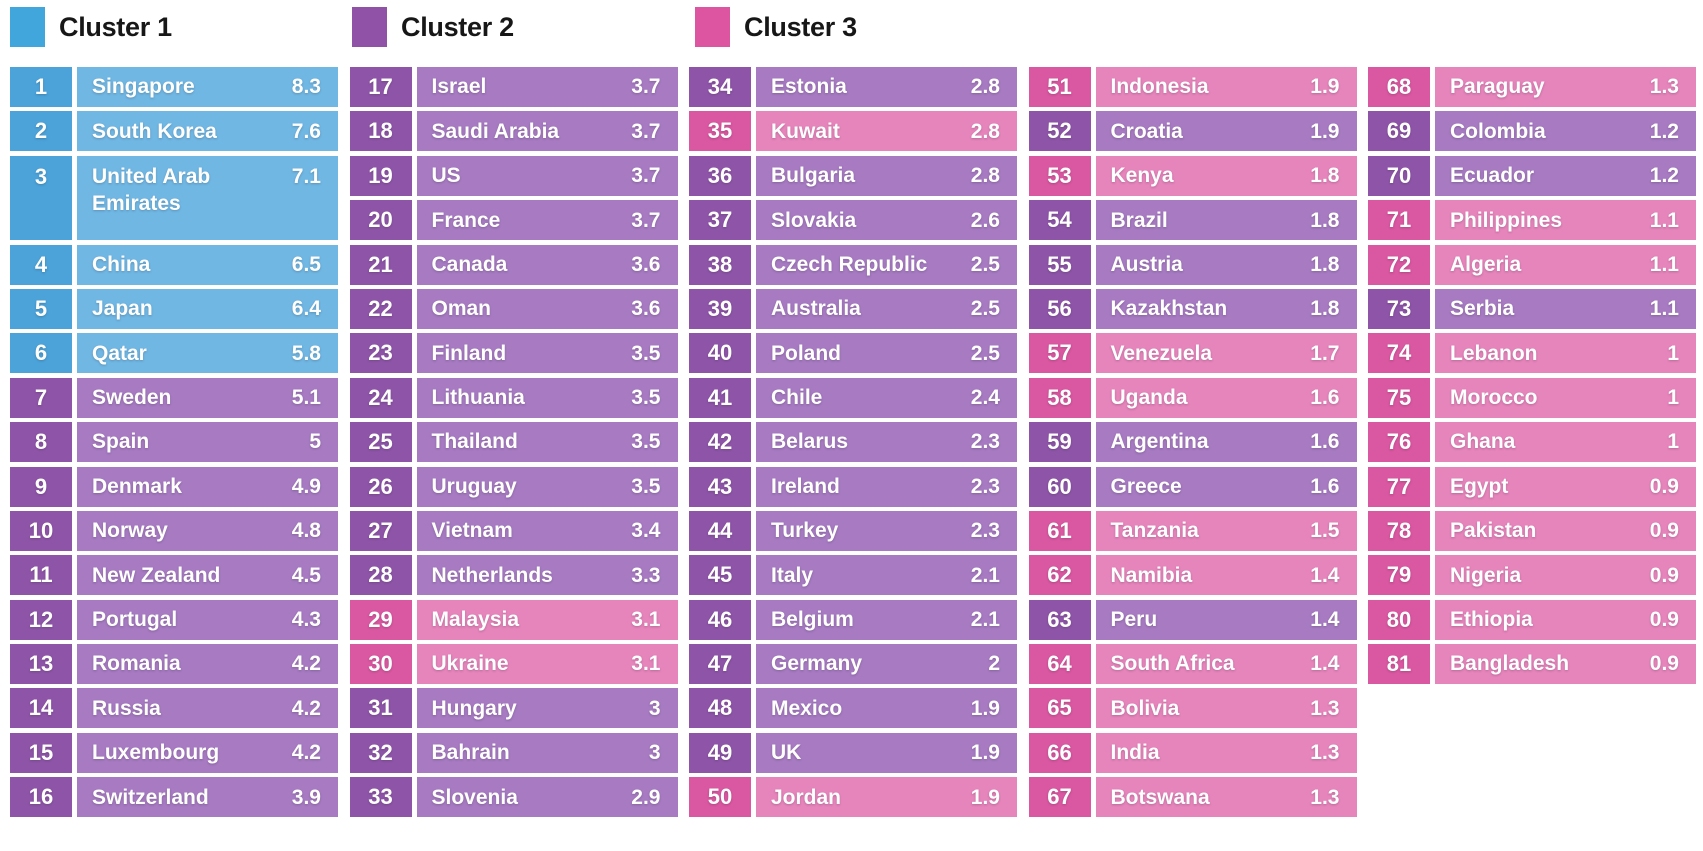 Image resolution: width=1703 pixels, height=851 pixels. What do you see at coordinates (720, 87) in the screenshot?
I see `rank-cell: 34` at bounding box center [720, 87].